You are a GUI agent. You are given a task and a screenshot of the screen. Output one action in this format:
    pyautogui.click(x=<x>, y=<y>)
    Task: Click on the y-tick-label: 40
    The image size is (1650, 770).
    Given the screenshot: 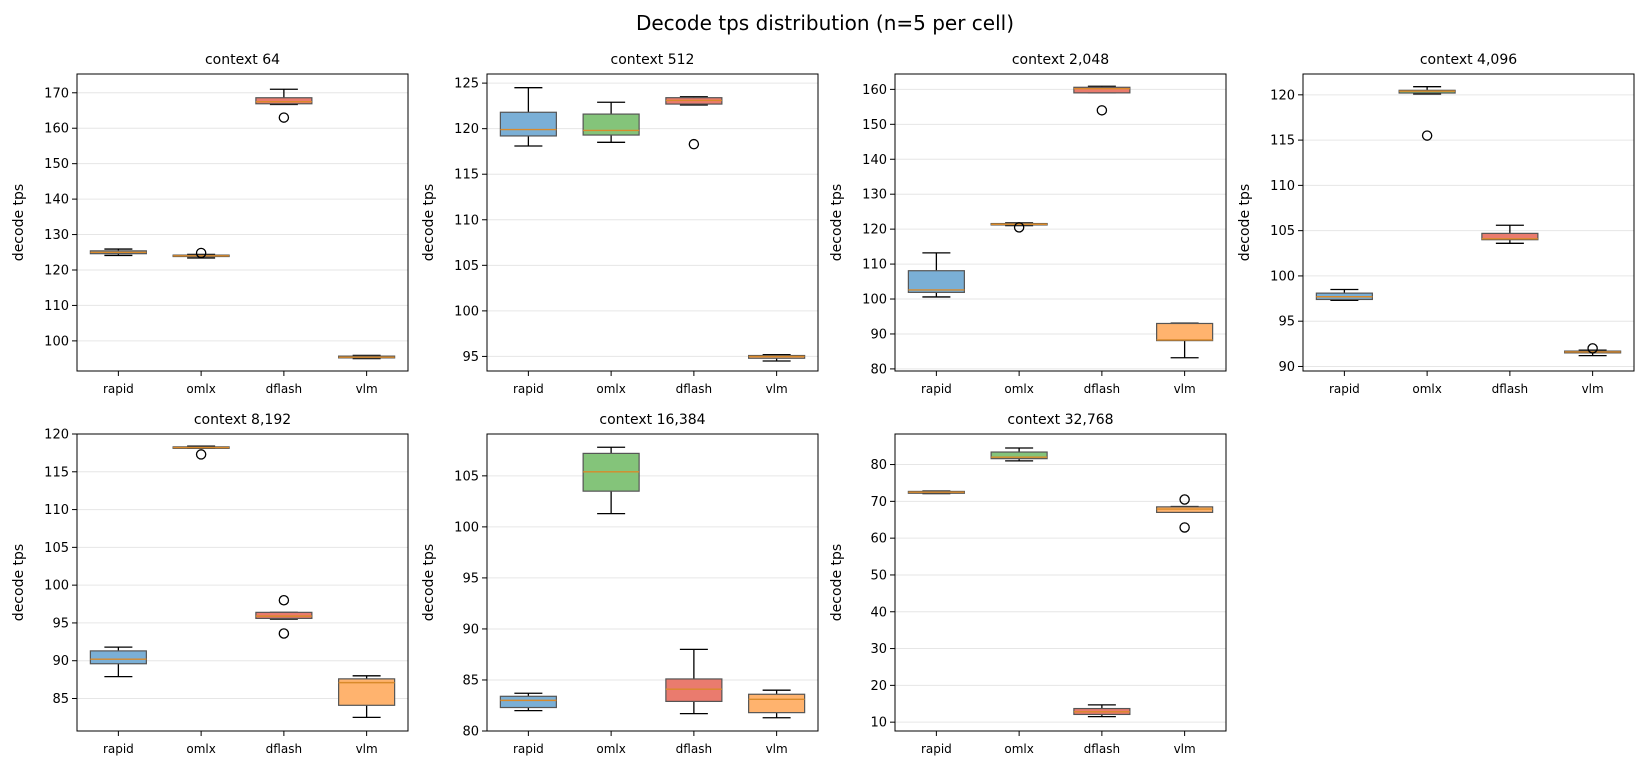 What is the action you would take?
    pyautogui.click(x=878, y=612)
    